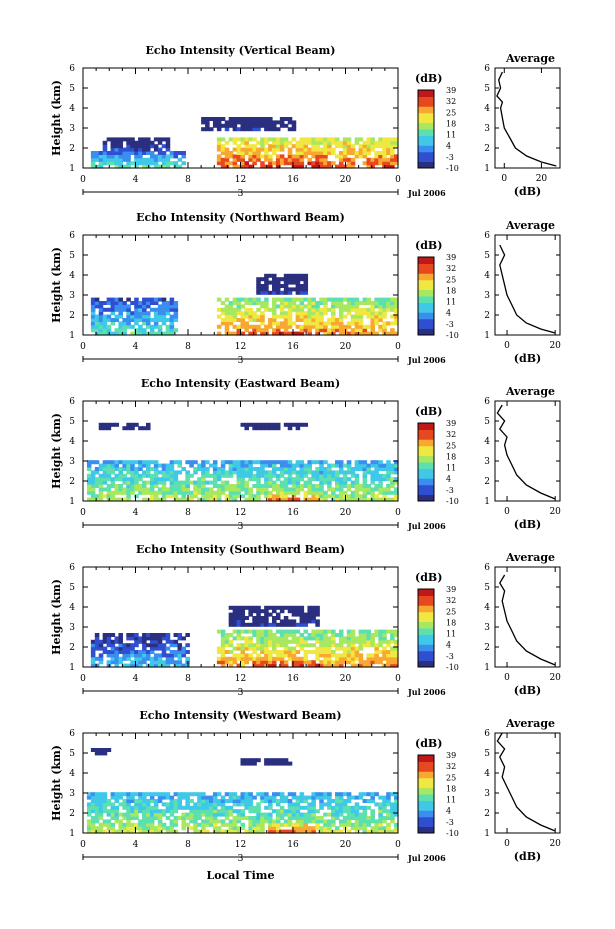 This screenshot has height=929, width=615. Describe the element at coordinates (72, 502) in the screenshot. I see `y-tick-label: 1` at that location.